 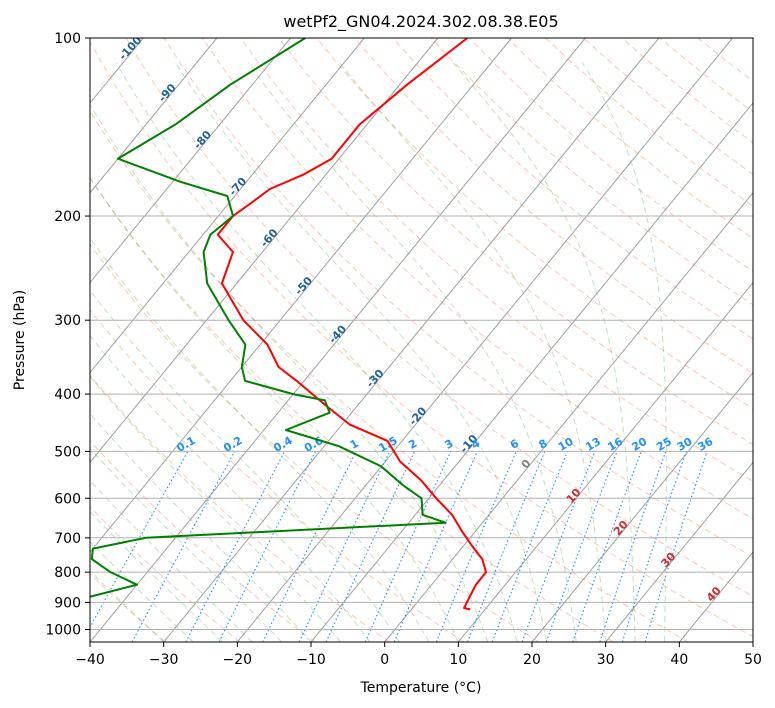 I want to click on x-tick-label: 40, so click(x=679, y=660).